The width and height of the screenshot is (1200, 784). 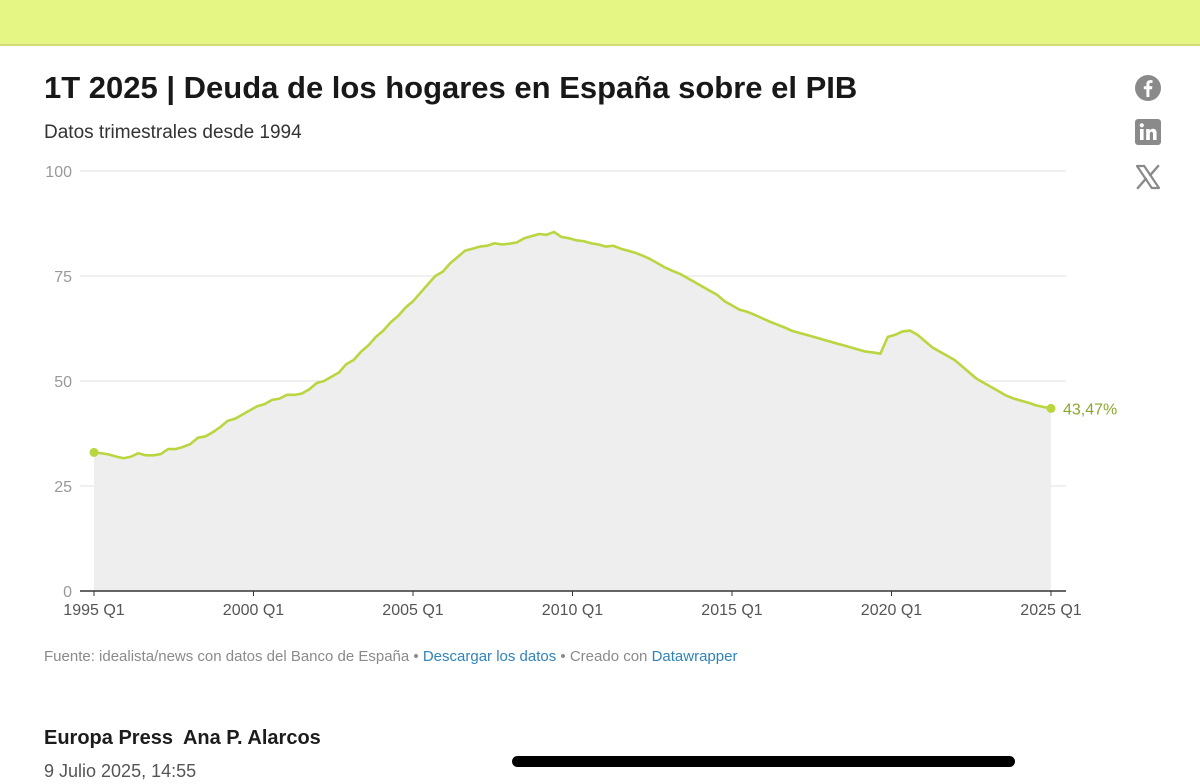 I want to click on y-tick-label: 75, so click(x=63, y=277).